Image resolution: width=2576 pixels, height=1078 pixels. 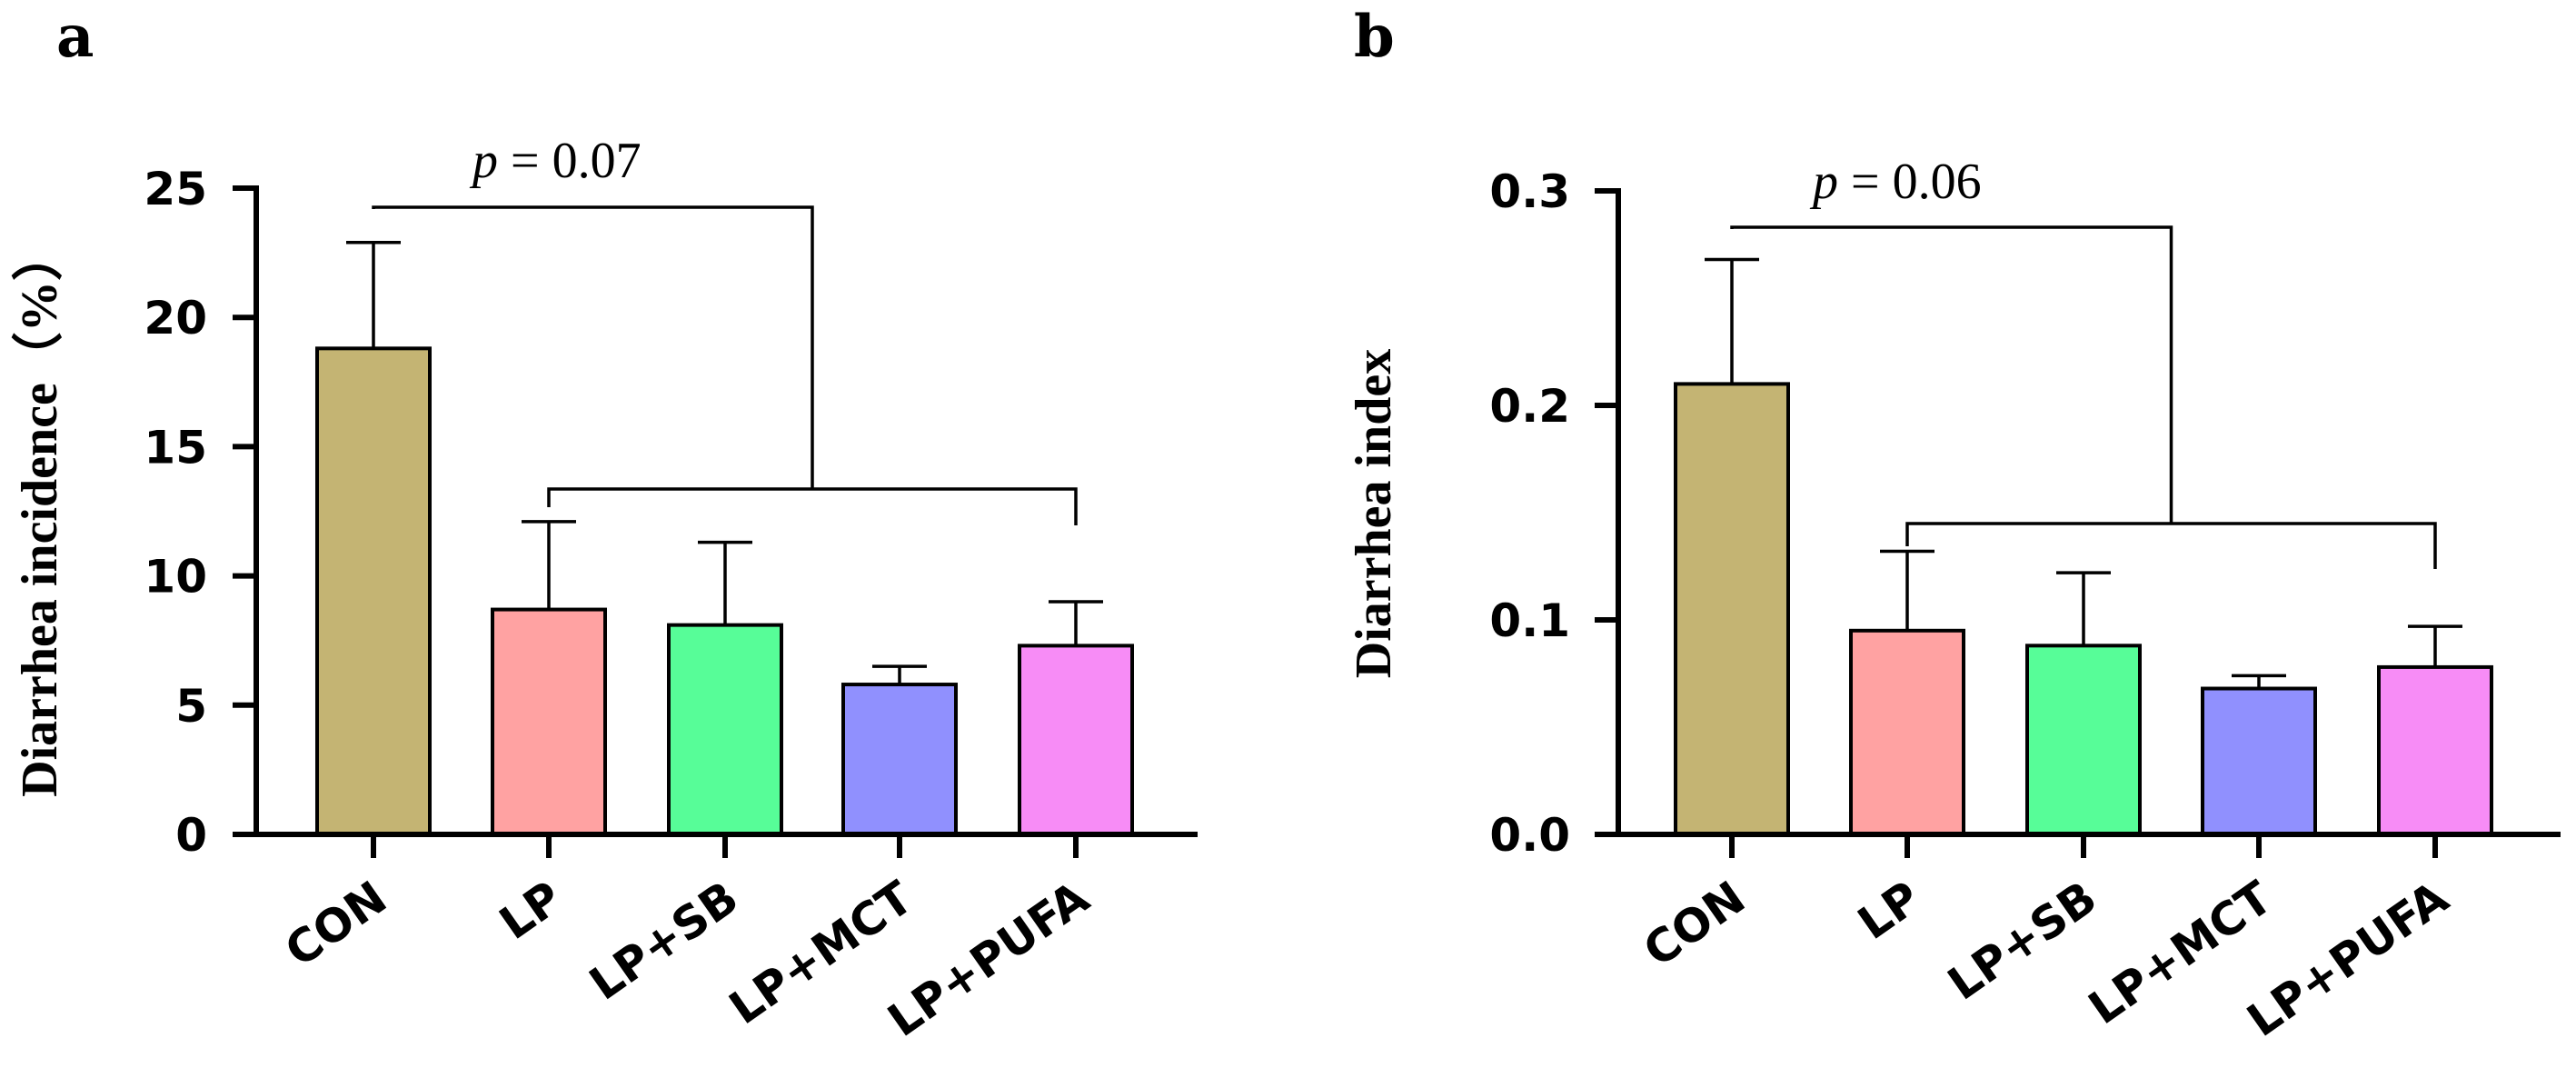 I want to click on y-tick-label: 0.1, so click(x=1529, y=620).